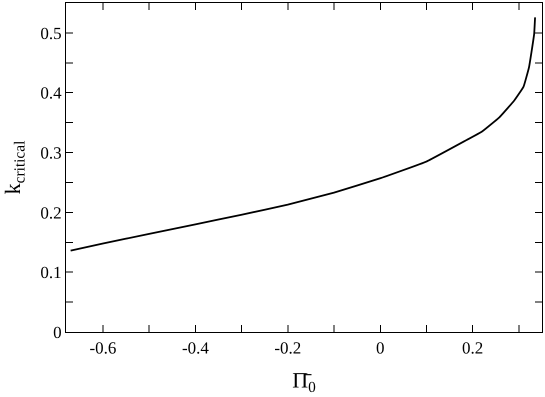 This screenshot has width=545, height=397. I want to click on y-tick-label: 0.3, so click(51, 153).